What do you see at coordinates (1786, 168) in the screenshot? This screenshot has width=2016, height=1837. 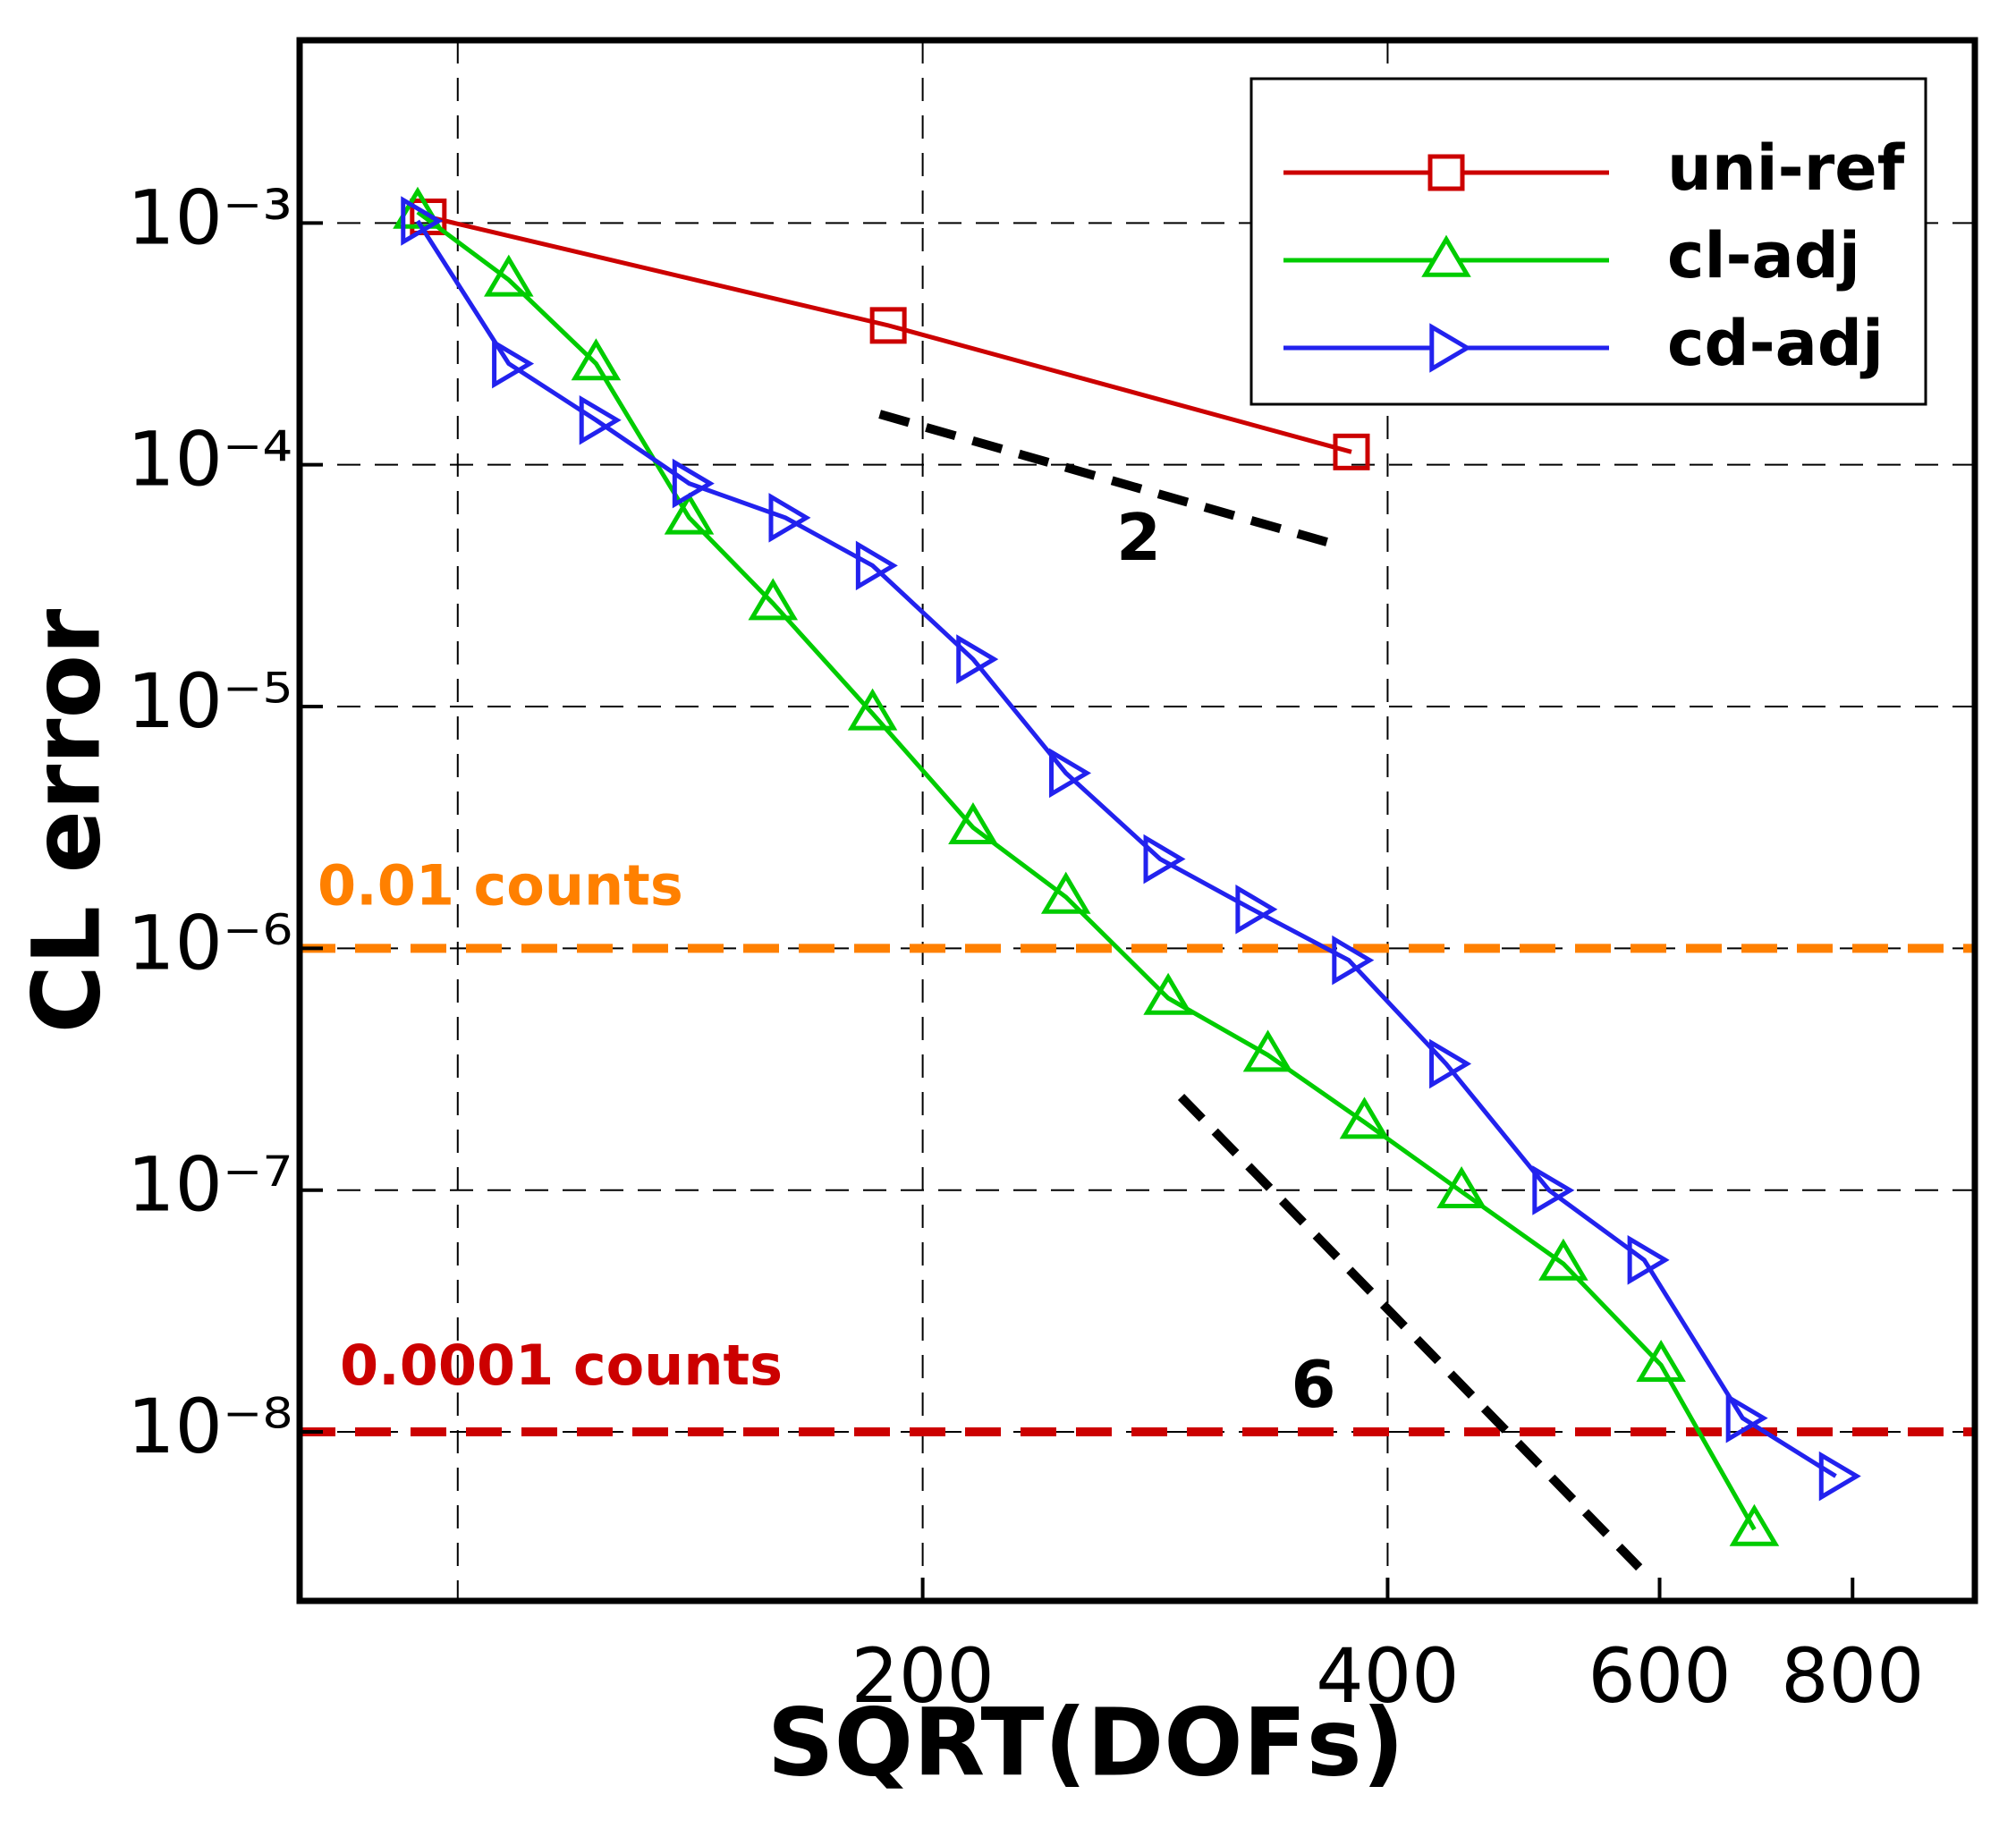 I see `legend-label: uni-ref` at bounding box center [1786, 168].